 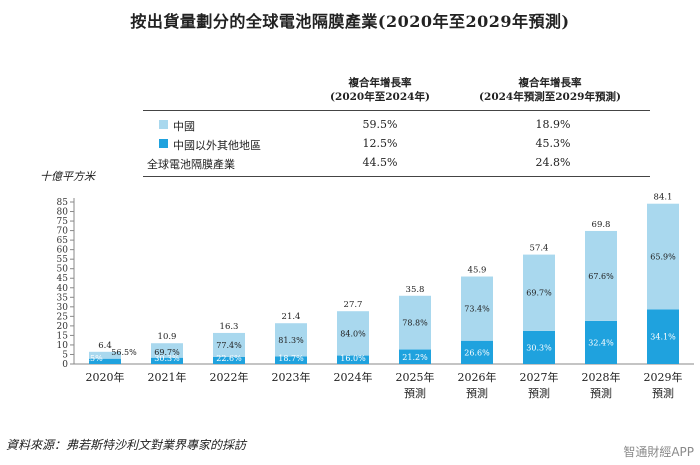 I want to click on cagr-header-2024-2029-line1: 複合年增長率, so click(x=550, y=83).